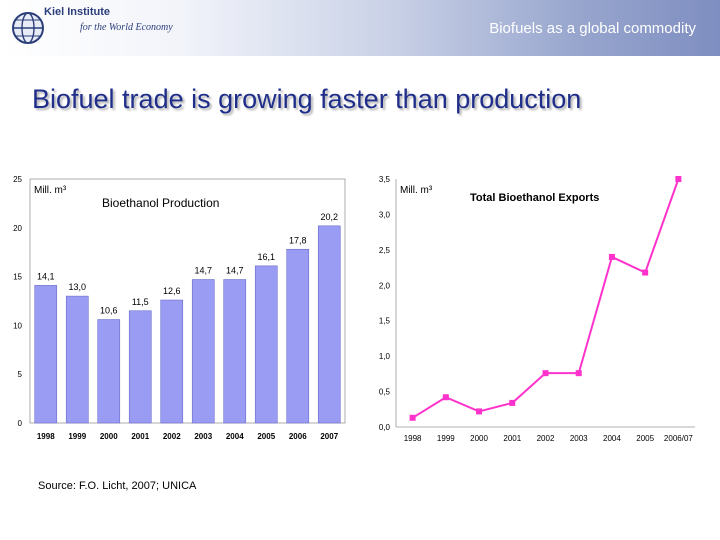  What do you see at coordinates (109, 311) in the screenshot?
I see `data-label: 10,6` at bounding box center [109, 311].